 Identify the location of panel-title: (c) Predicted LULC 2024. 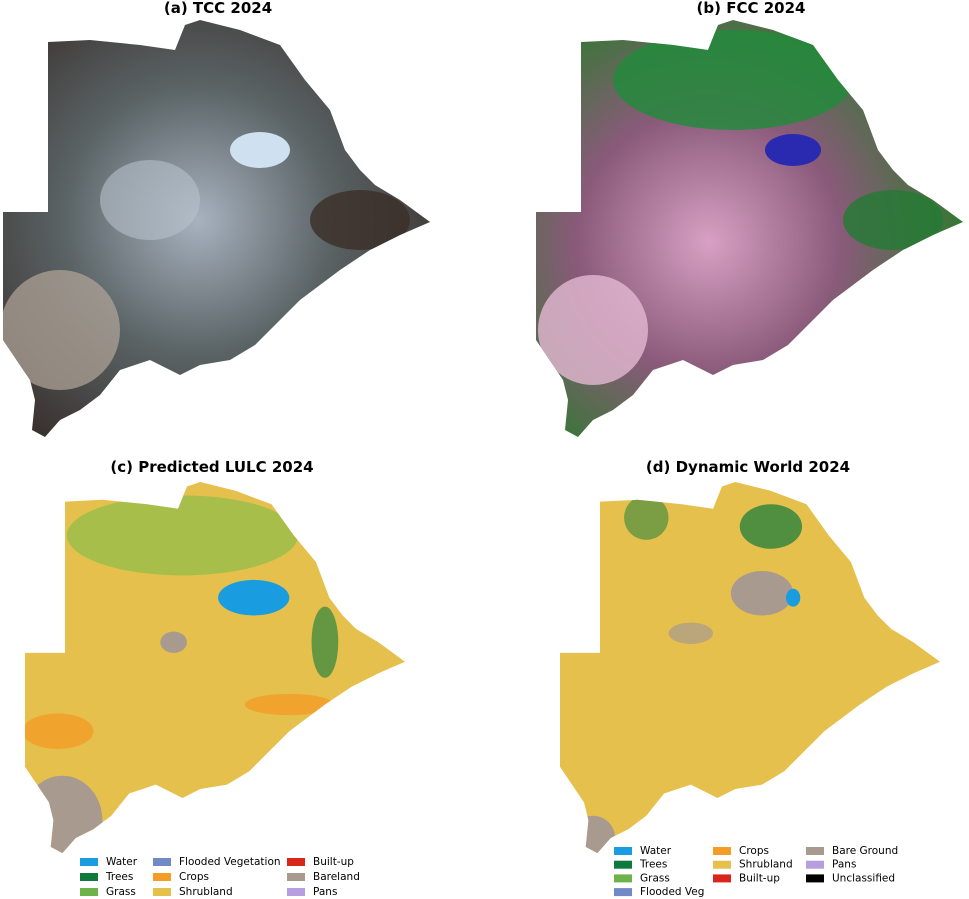
(211, 467).